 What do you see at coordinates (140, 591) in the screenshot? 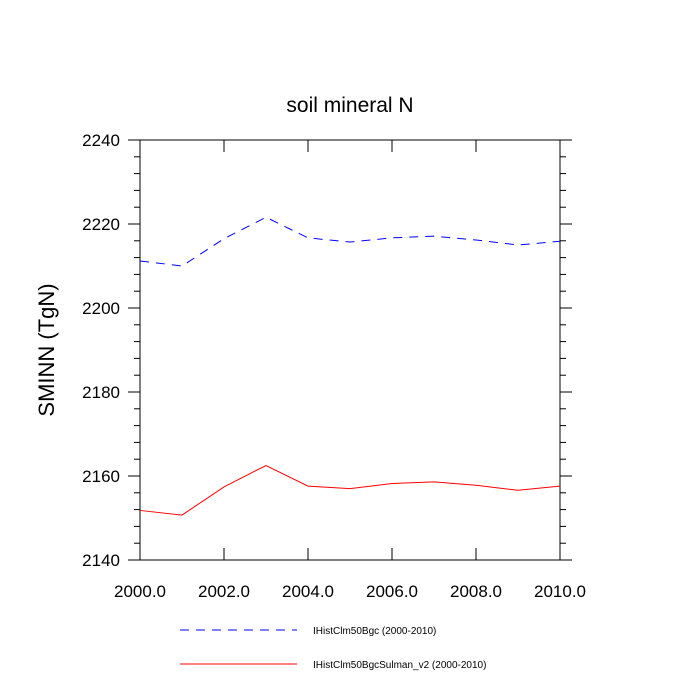
I see `x-tick-label: 2000.0` at bounding box center [140, 591].